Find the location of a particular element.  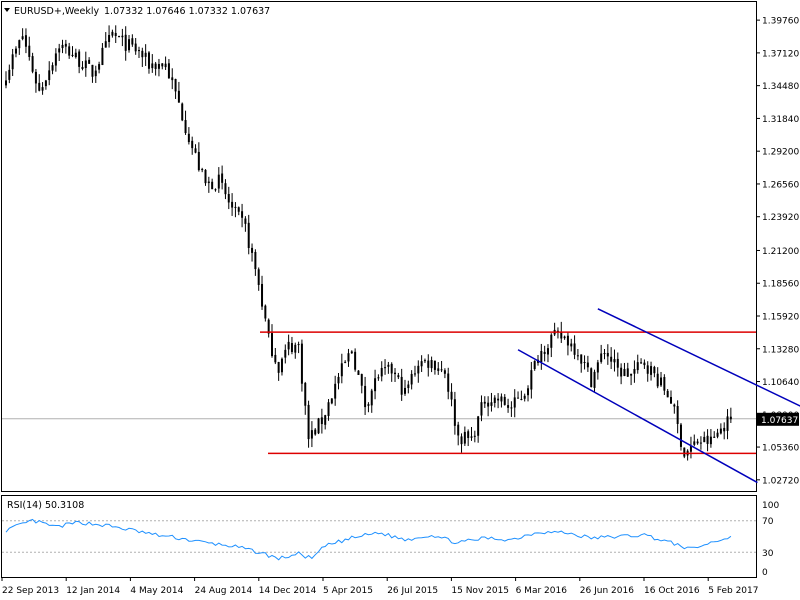

time-tick-label: 16 Oct 2016 is located at coordinates (672, 591).